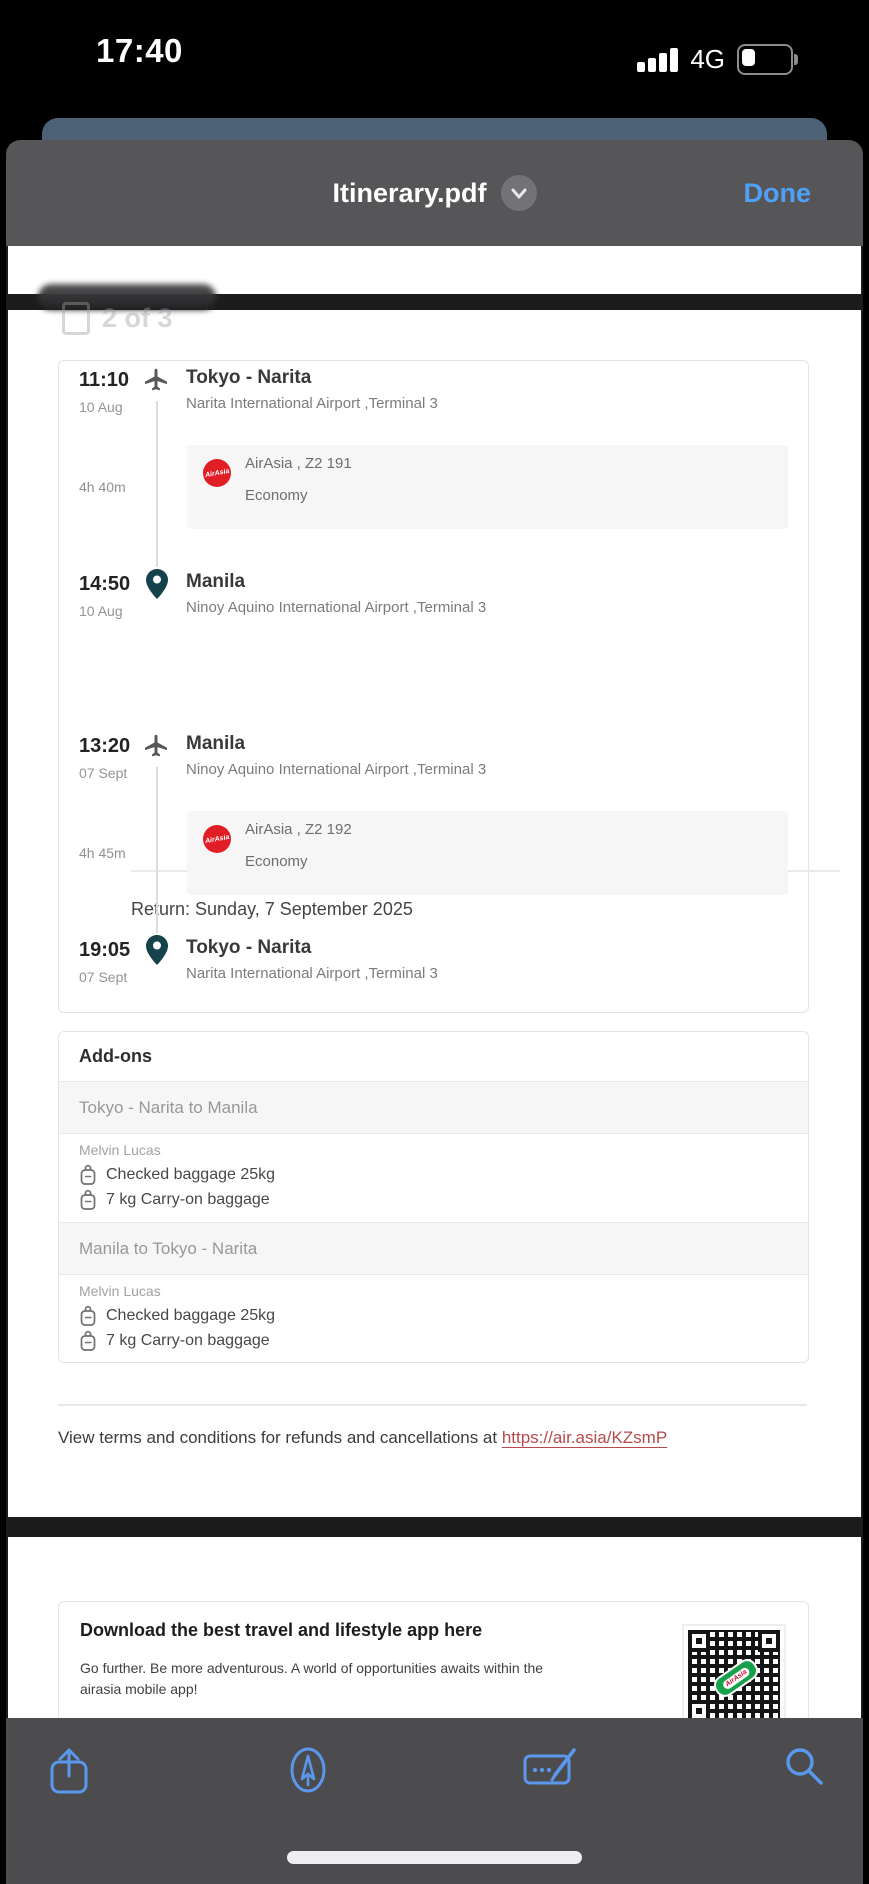 The image size is (869, 1884). Describe the element at coordinates (409, 192) in the screenshot. I see `document-title: Itinerary.pdf` at that location.